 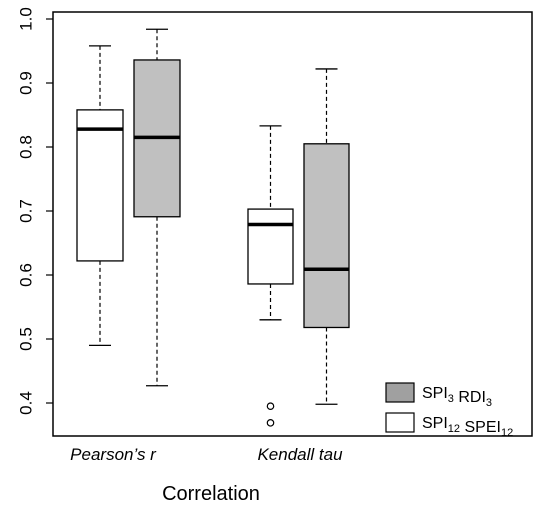 I want to click on category-labels: Pearson’s r Kendall tau, so click(x=206, y=454).